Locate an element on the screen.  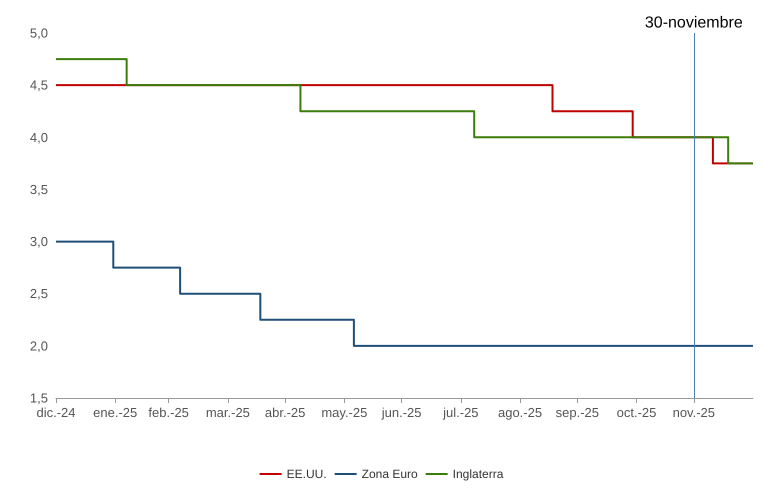
x-tick-label: jul.-25 is located at coordinates (460, 412).